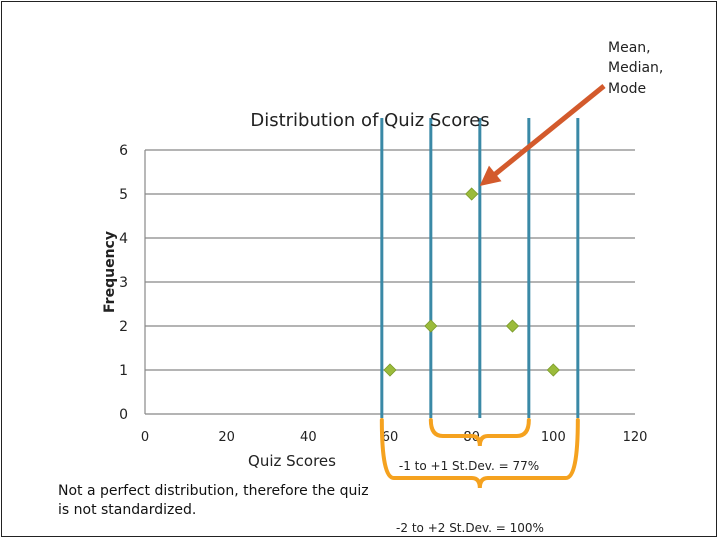  Describe the element at coordinates (469, 466) in the screenshot. I see `one-sd-label: -1 to +1 St.Dev. = 77%` at that location.